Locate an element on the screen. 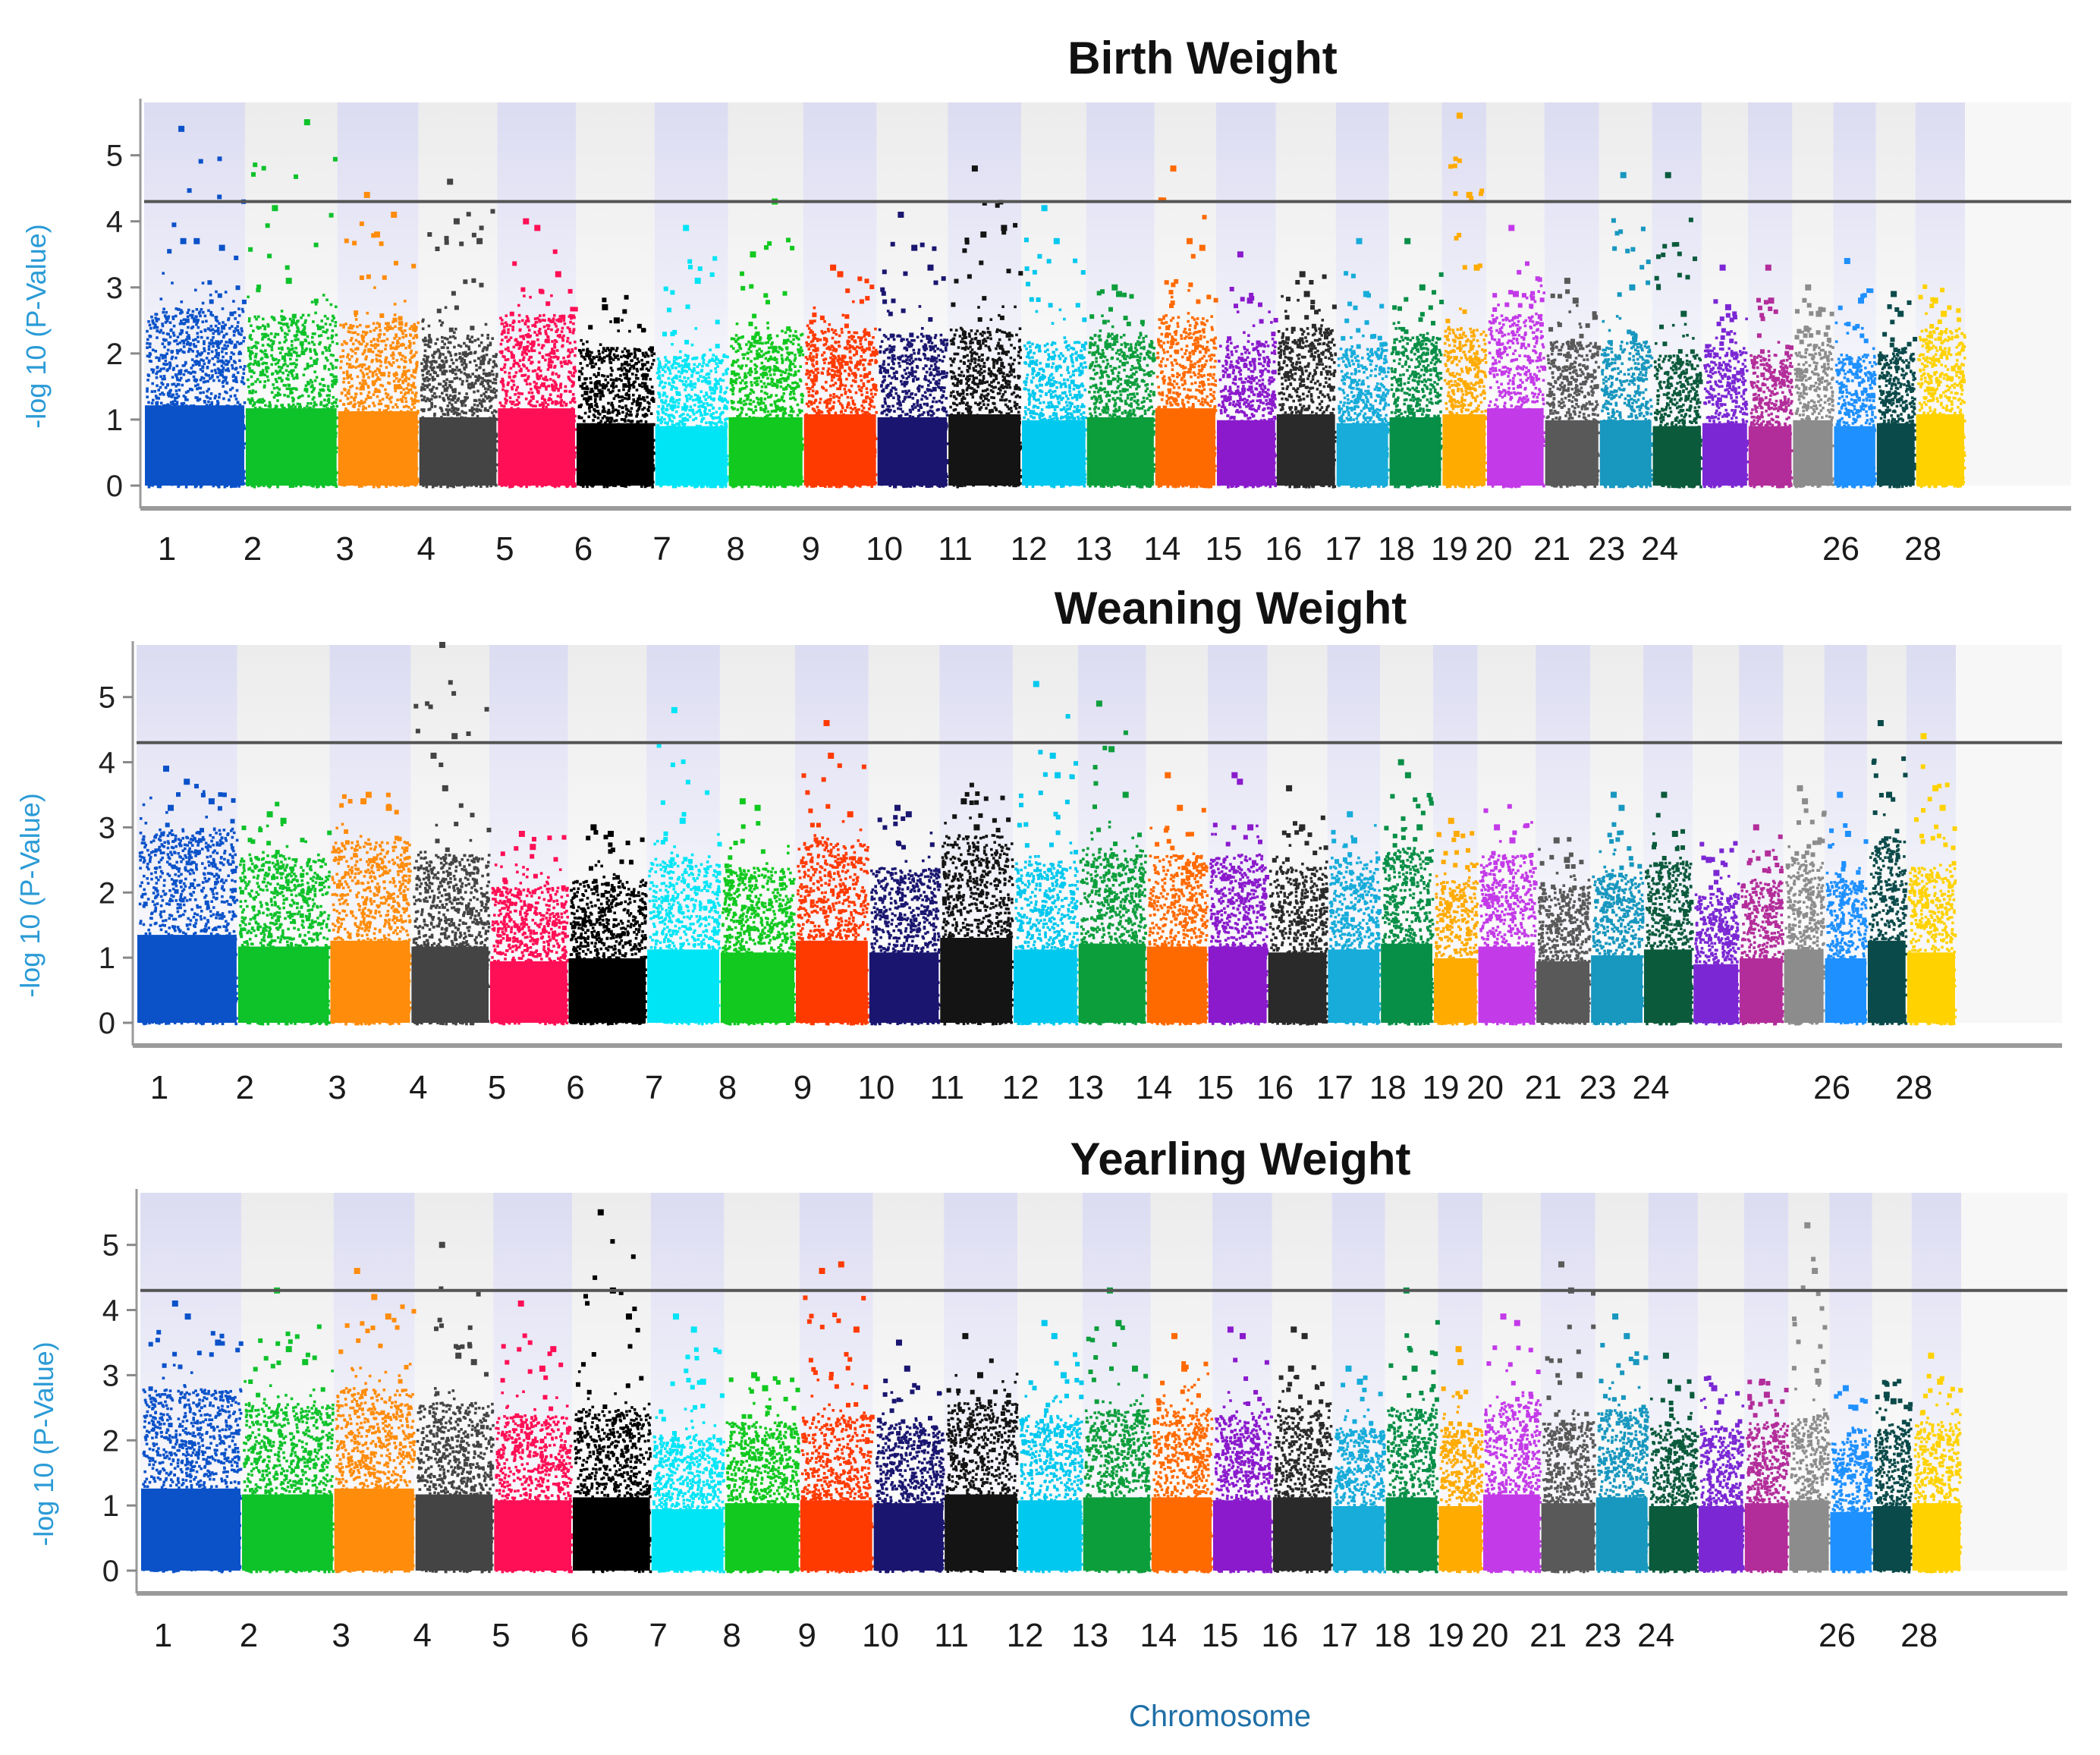 The height and width of the screenshot is (1755, 2100). y-axis-label: -log 10 (P-Value) is located at coordinates (36, 326).